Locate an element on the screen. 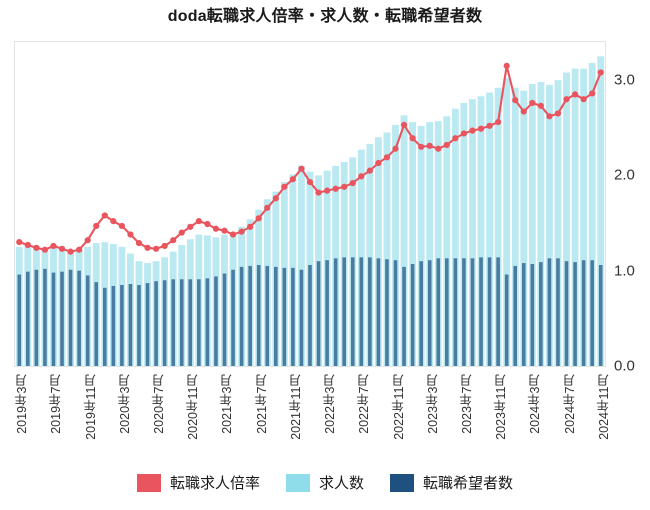 The height and width of the screenshot is (510, 650). legend-item-job-openings: 求人数 is located at coordinates (324, 482).